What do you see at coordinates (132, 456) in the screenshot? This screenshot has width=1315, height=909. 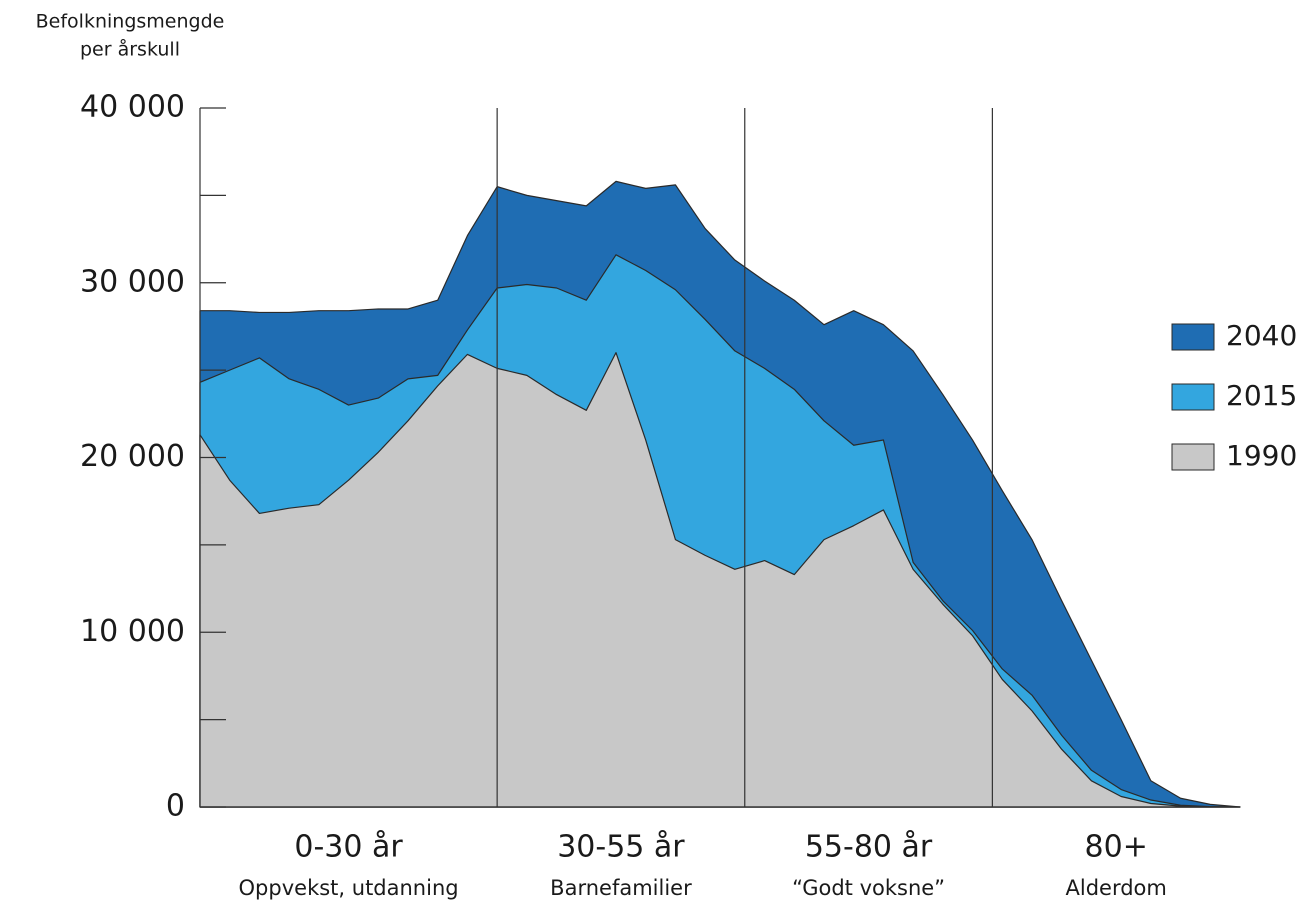 I see `y-tick-label: 20 000` at bounding box center [132, 456].